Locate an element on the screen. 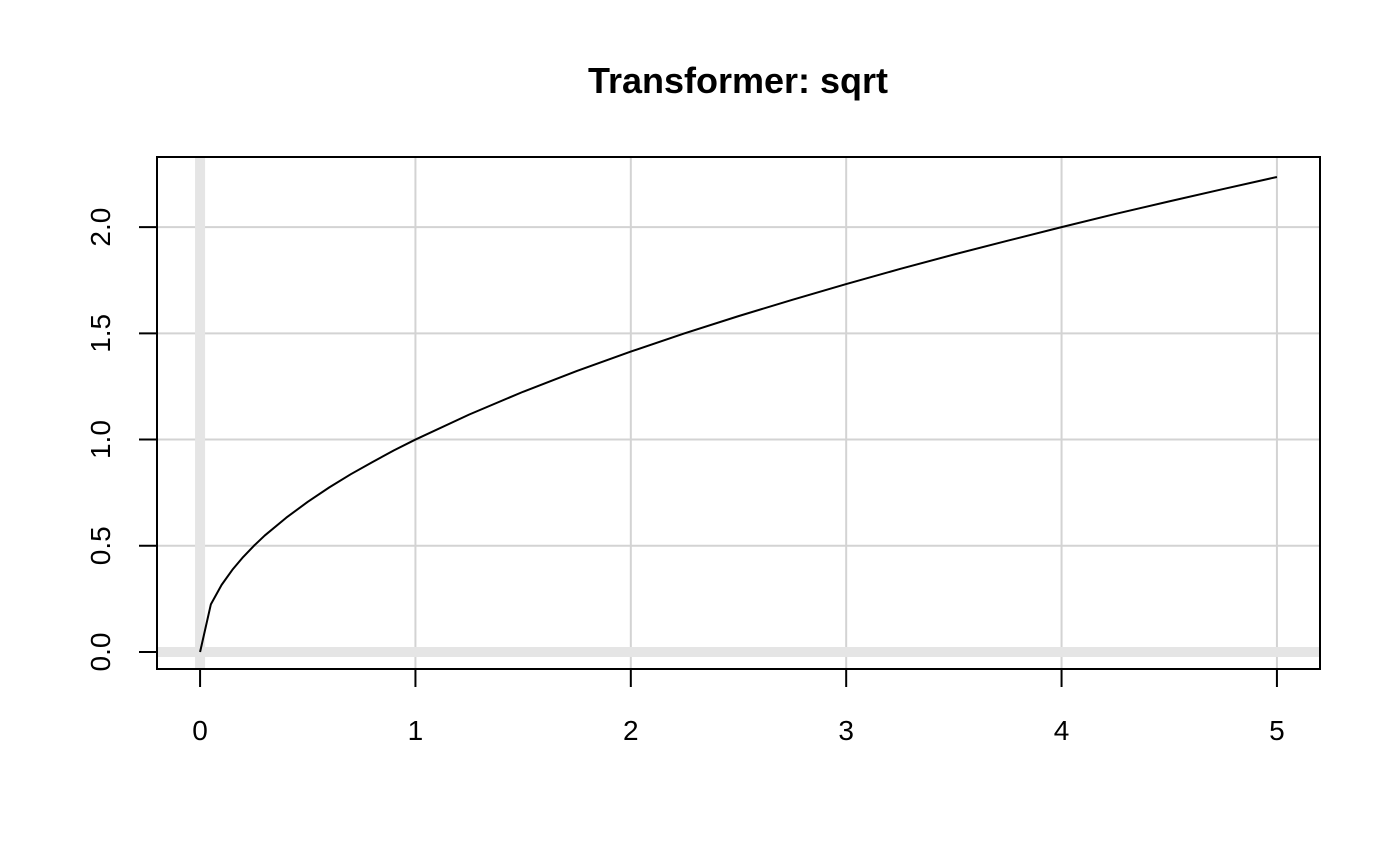  y-tick-label-3: 1.5 is located at coordinates (100, 333).